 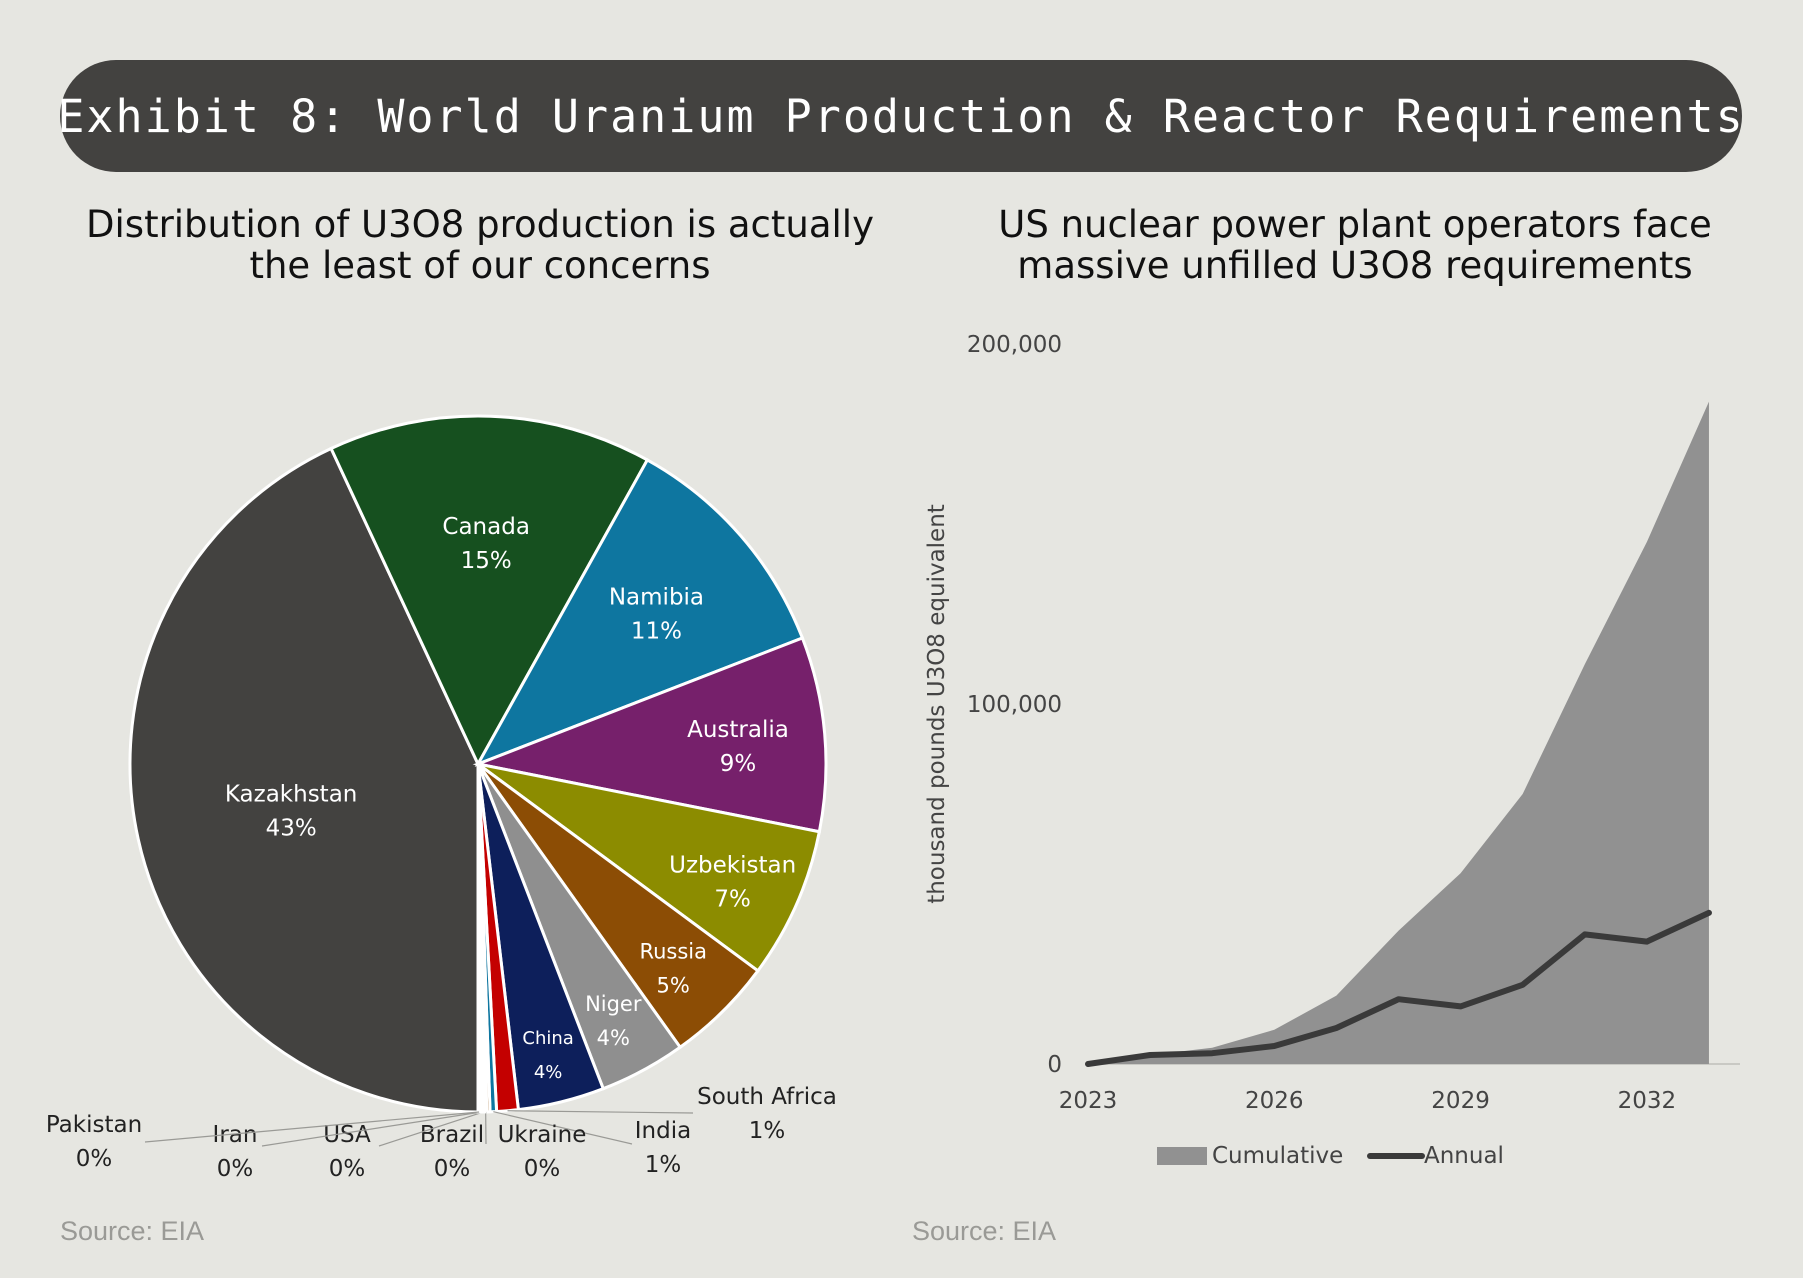 What do you see at coordinates (304, 780) in the screenshot?
I see `pie-slice-kazakhstan` at bounding box center [304, 780].